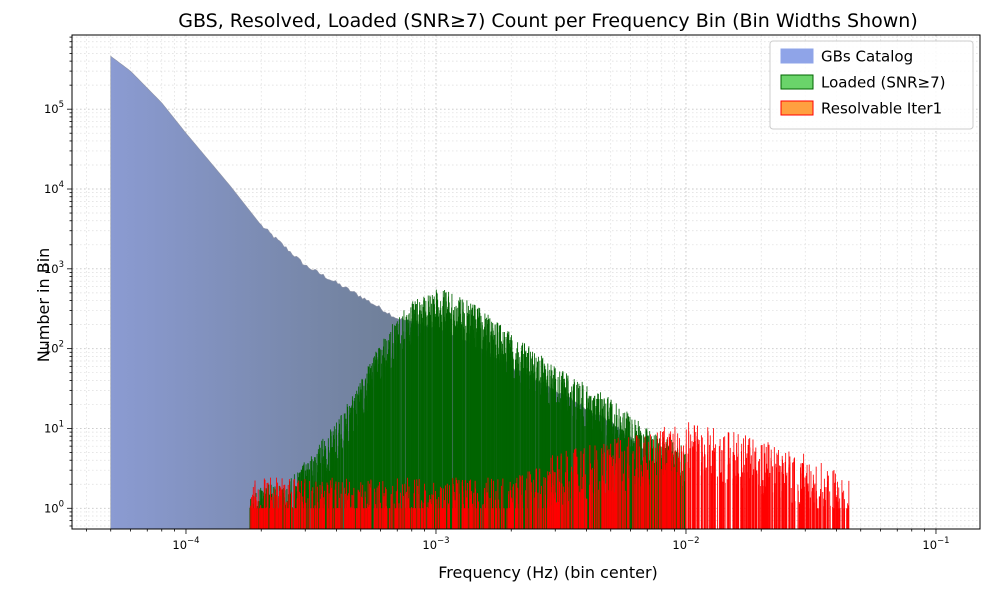  What do you see at coordinates (54, 188) in the screenshot?
I see `y-tick-label: 10⁴` at bounding box center [54, 188].